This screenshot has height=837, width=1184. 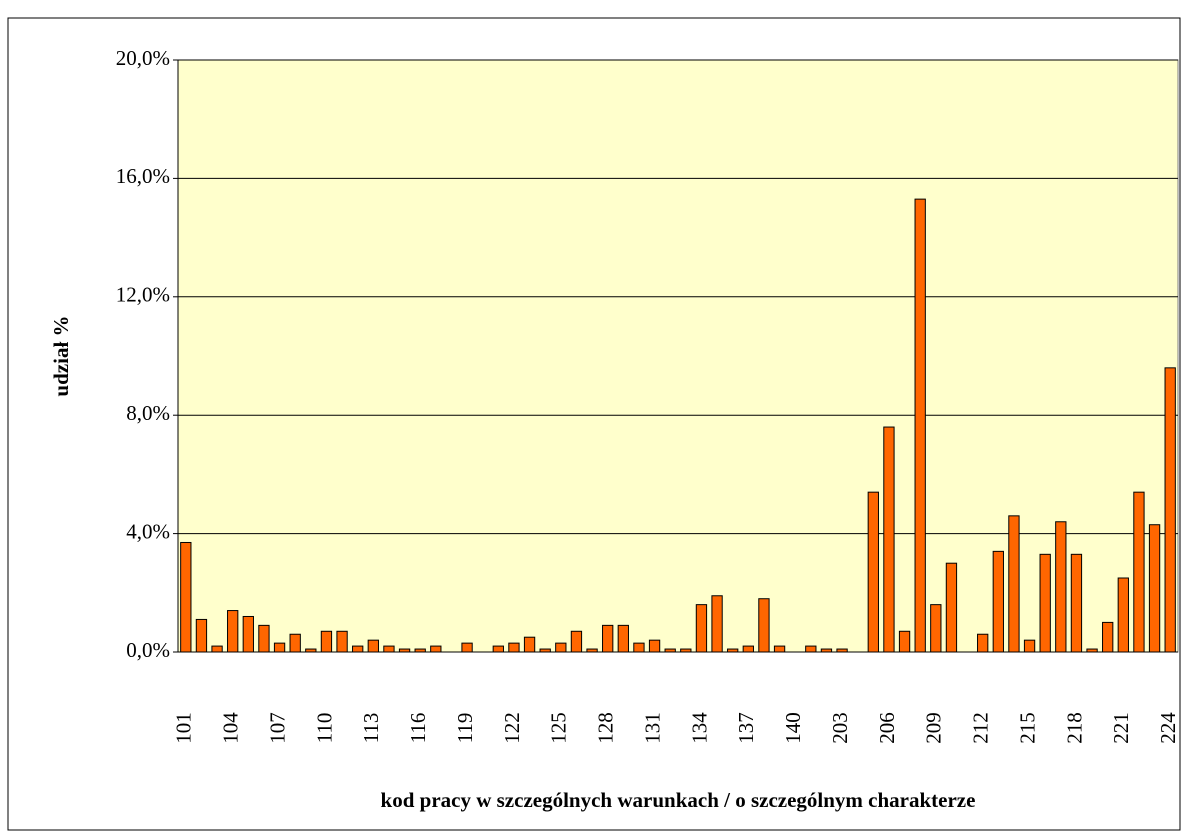 What do you see at coordinates (1074, 728) in the screenshot?
I see `x-tick-label: 218` at bounding box center [1074, 728].